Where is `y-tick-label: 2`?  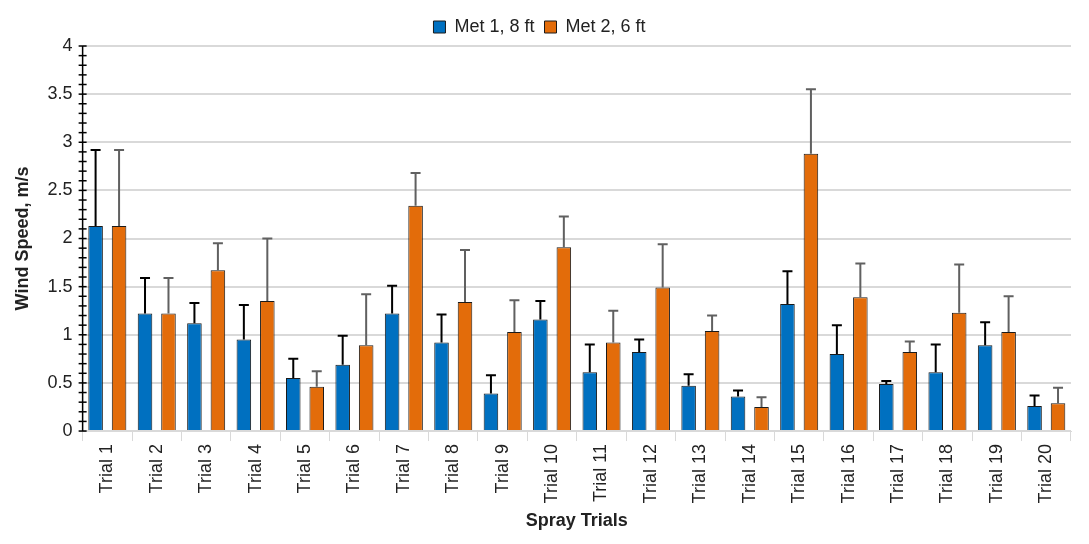
y-tick-label: 2 is located at coordinates (67, 237).